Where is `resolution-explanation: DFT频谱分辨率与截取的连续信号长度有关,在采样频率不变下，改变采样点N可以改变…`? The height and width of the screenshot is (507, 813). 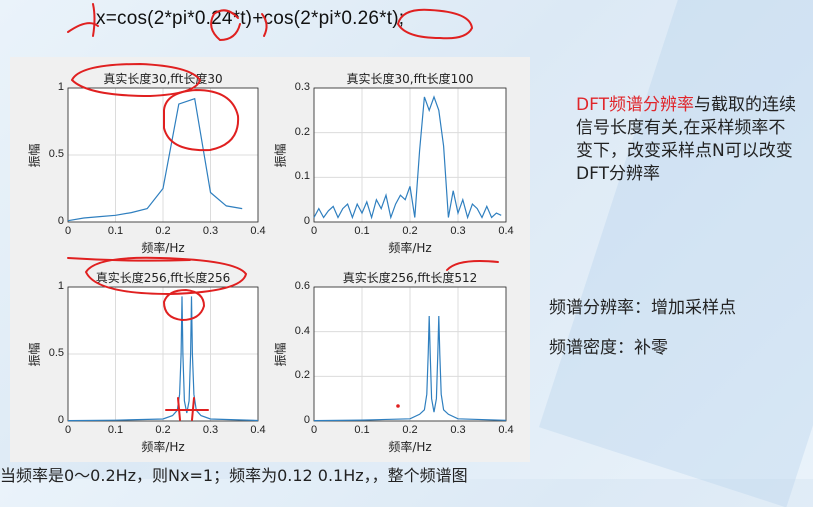
resolution-explanation: DFT频谱分辨率与截取的连续信号长度有关,在采样频率不变下，改变采样点N可以改变… is located at coordinates (686, 140).